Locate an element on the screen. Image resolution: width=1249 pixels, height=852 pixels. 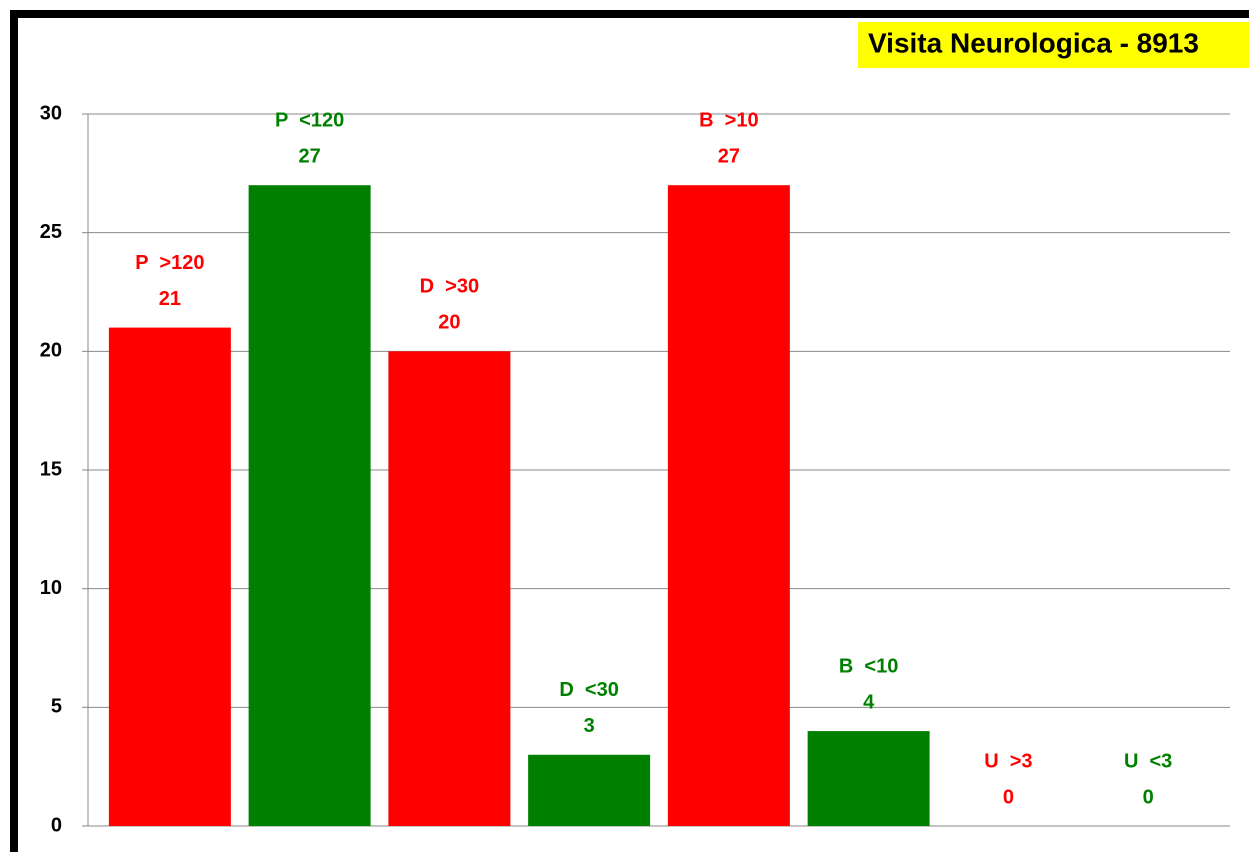
y-tick-label: 0 is located at coordinates (56, 825).